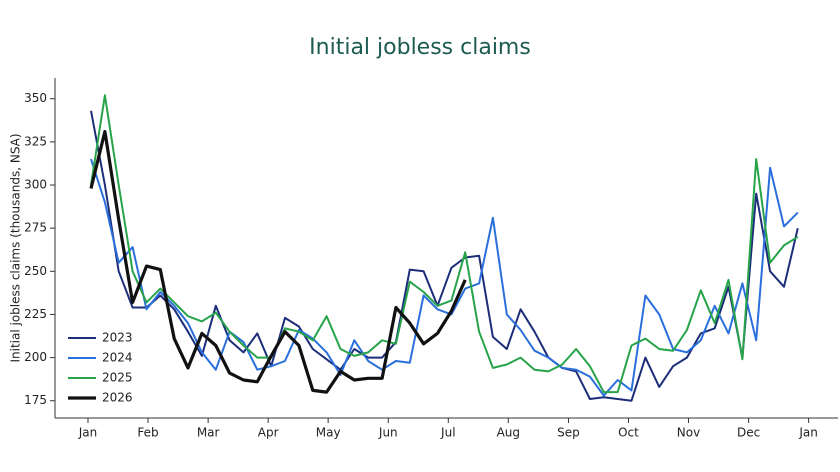 This screenshot has width=840, height=472. What do you see at coordinates (35, 357) in the screenshot?
I see `y-tick-label: 200` at bounding box center [35, 357].